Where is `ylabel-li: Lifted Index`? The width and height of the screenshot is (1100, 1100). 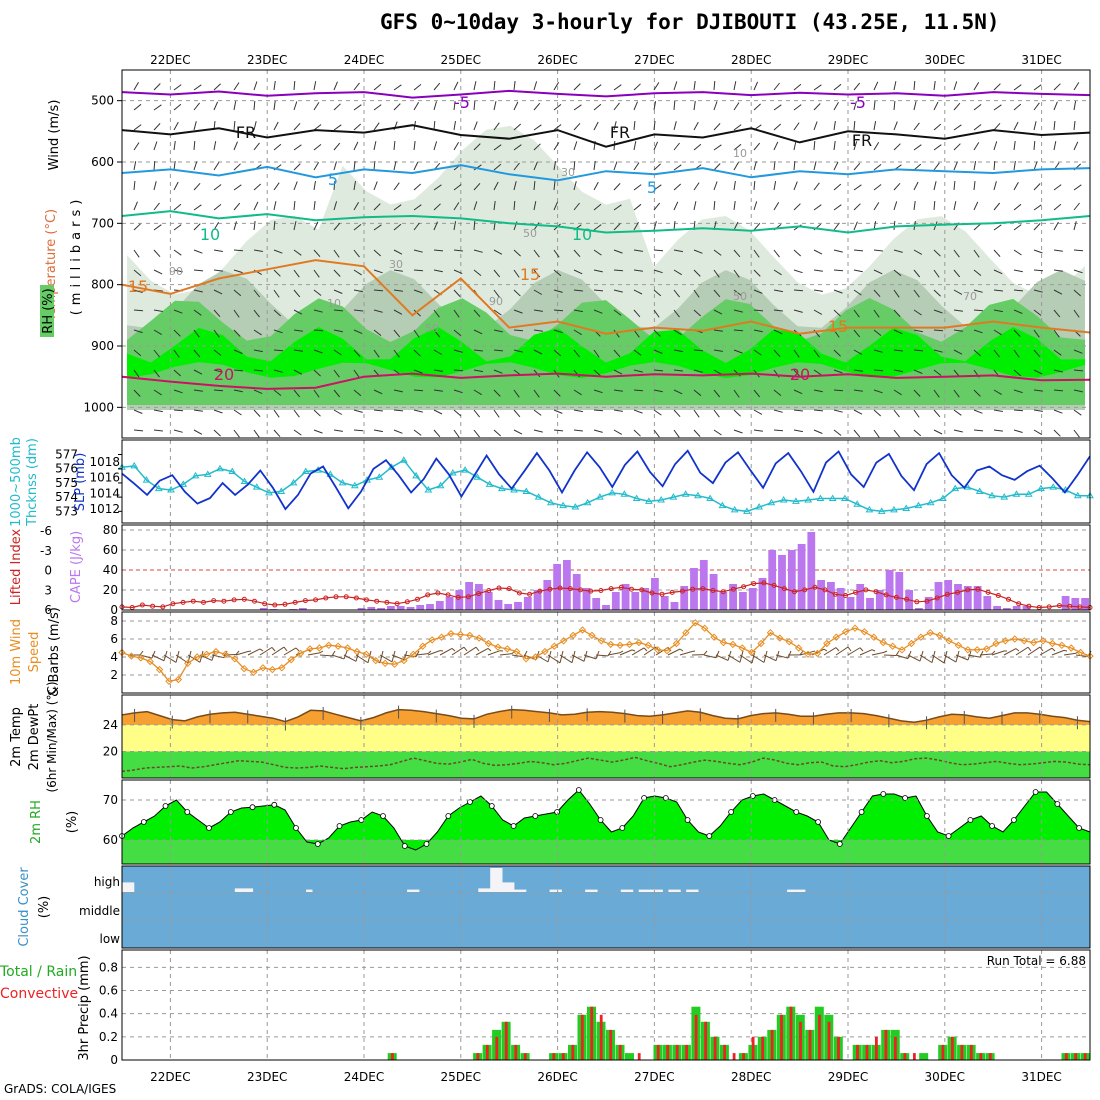
ylabel-li: Lifted Index is located at coordinates (16, 566).